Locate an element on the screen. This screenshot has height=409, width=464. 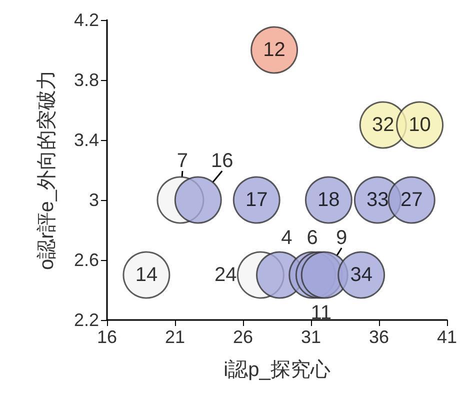
series-label: 9 is located at coordinates (342, 238).